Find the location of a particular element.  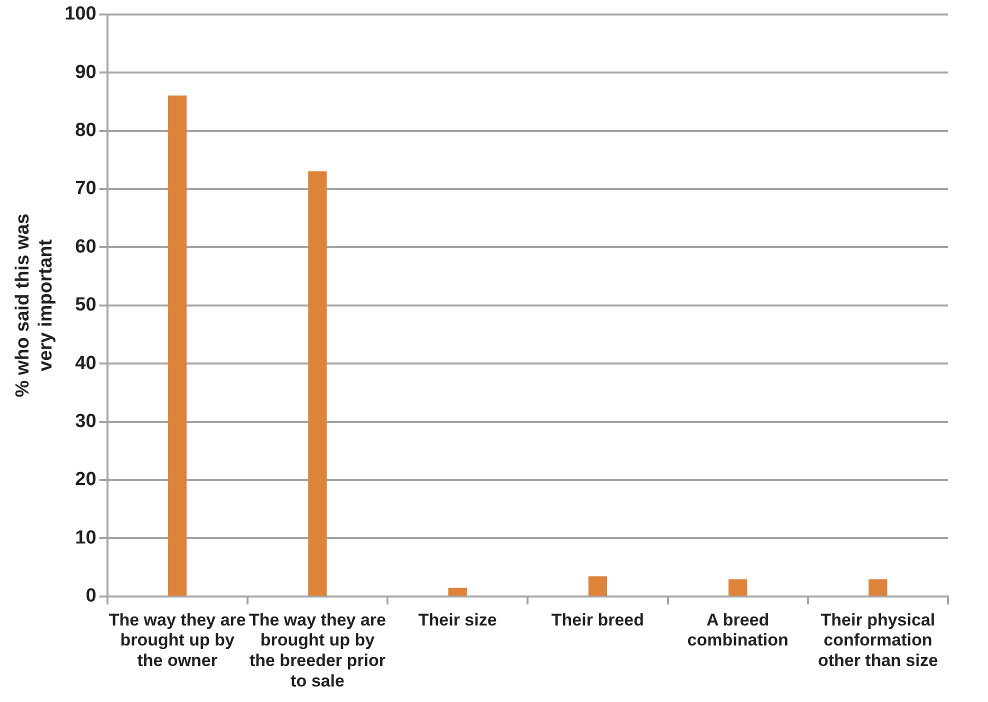

y-tick-label: 60 is located at coordinates (85, 247).